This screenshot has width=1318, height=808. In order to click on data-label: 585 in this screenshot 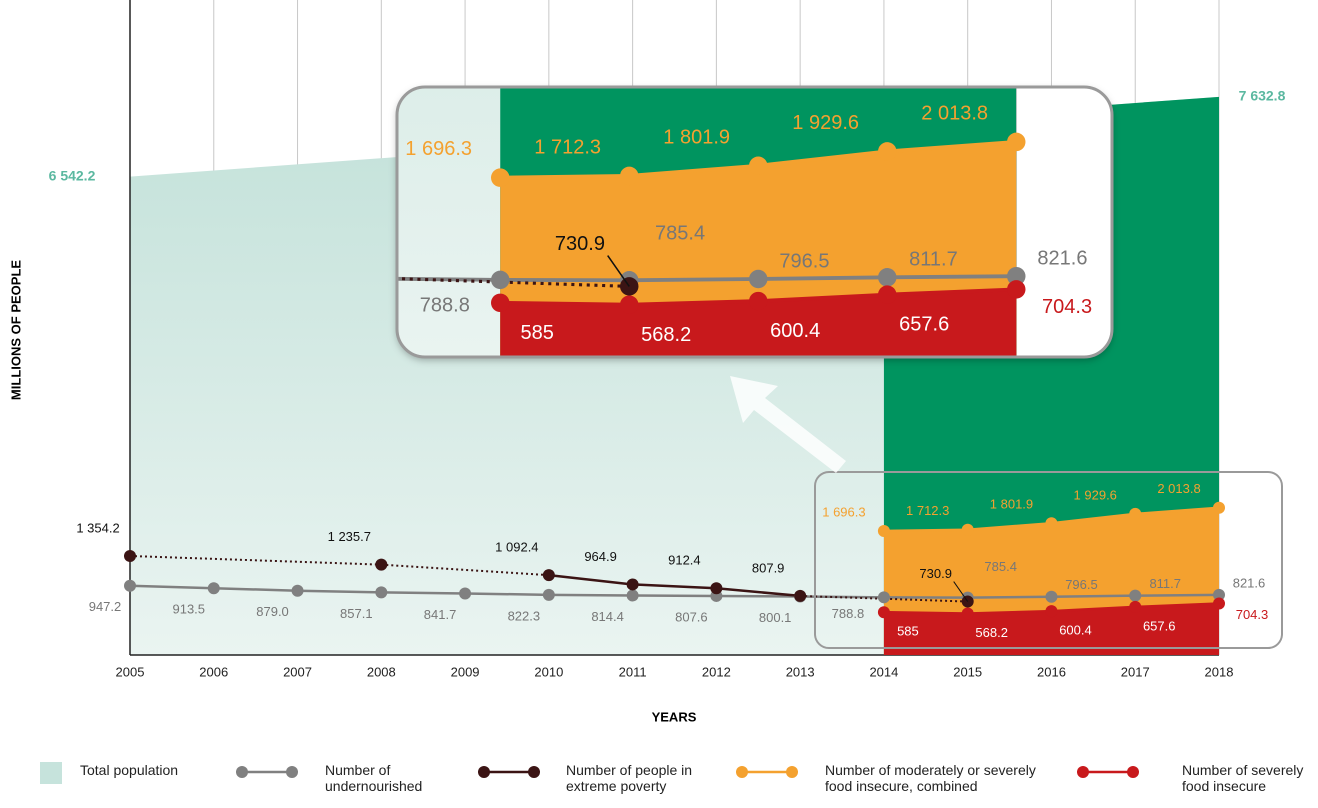, I will do `click(908, 631)`.